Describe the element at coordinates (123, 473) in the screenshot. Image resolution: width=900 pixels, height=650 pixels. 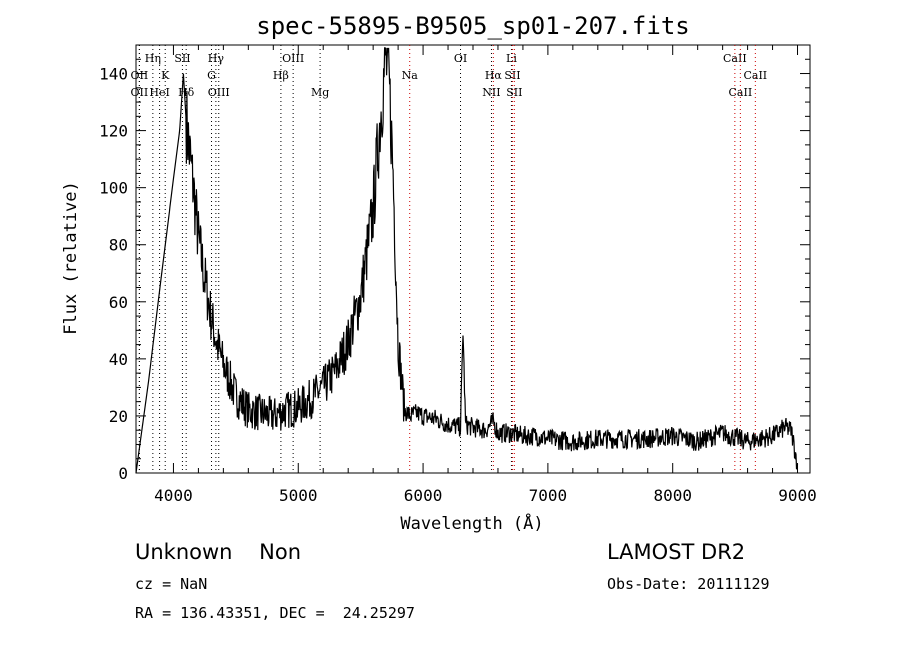
I see `y-tick-label: 0` at that location.